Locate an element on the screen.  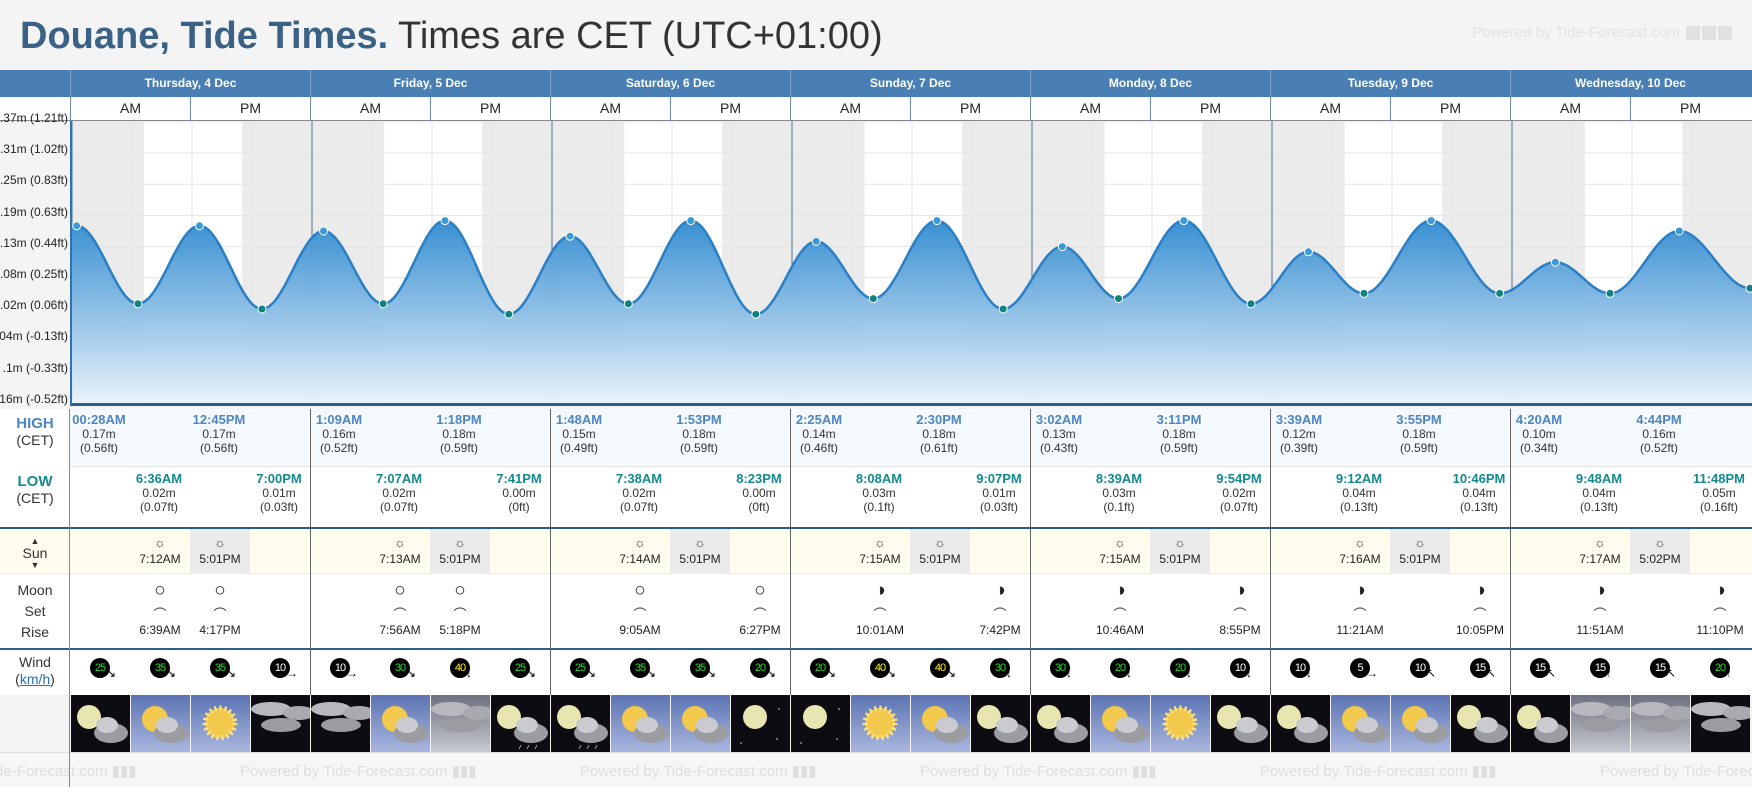
sunrise-time: 7:12AM is located at coordinates (160, 559).